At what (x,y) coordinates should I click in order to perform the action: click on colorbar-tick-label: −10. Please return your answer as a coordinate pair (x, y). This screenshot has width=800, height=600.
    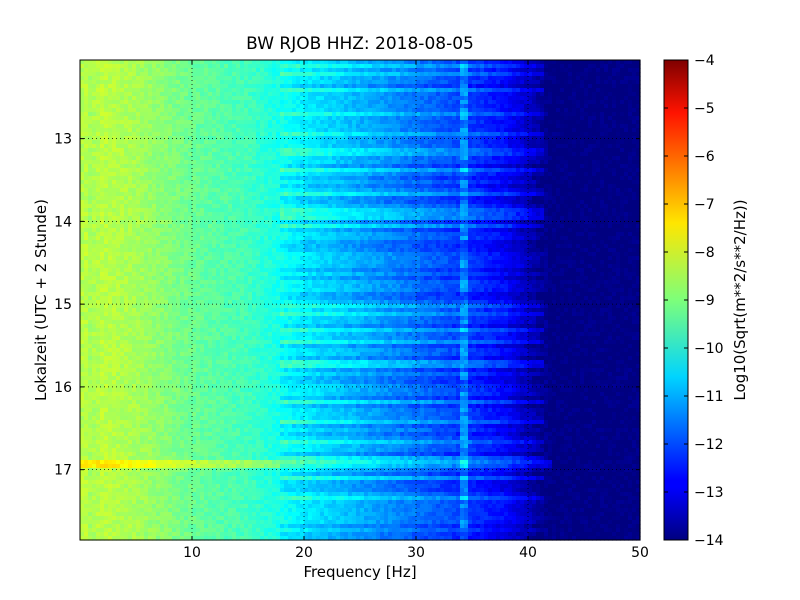
    Looking at the image, I should click on (709, 349).